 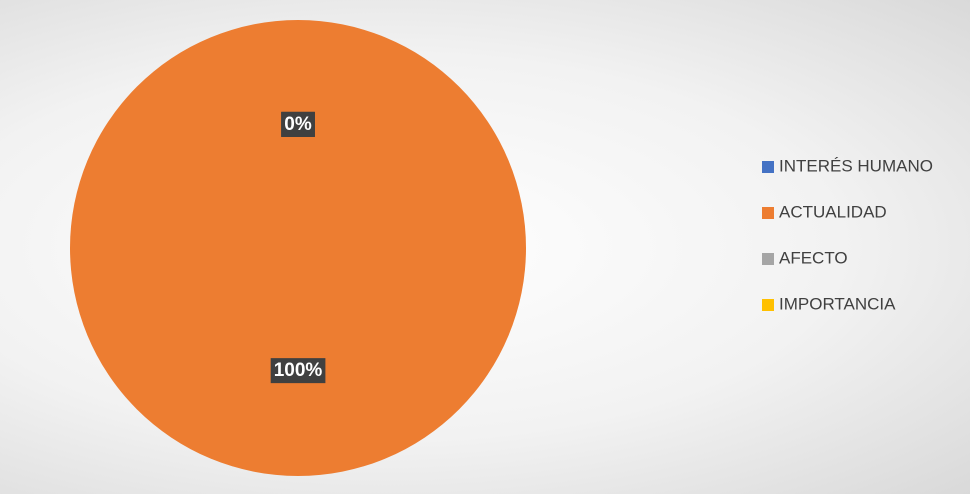 I want to click on legend-label: INTERÉS HUMANO, so click(x=856, y=165).